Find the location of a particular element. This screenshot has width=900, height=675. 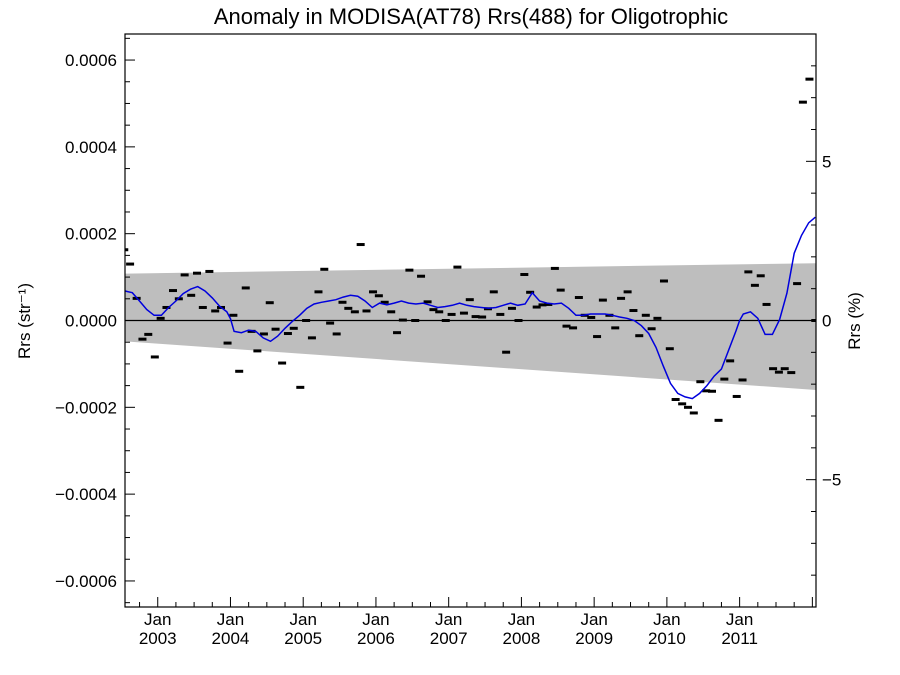

x-tick-label: Jan 2003 is located at coordinates (158, 629).